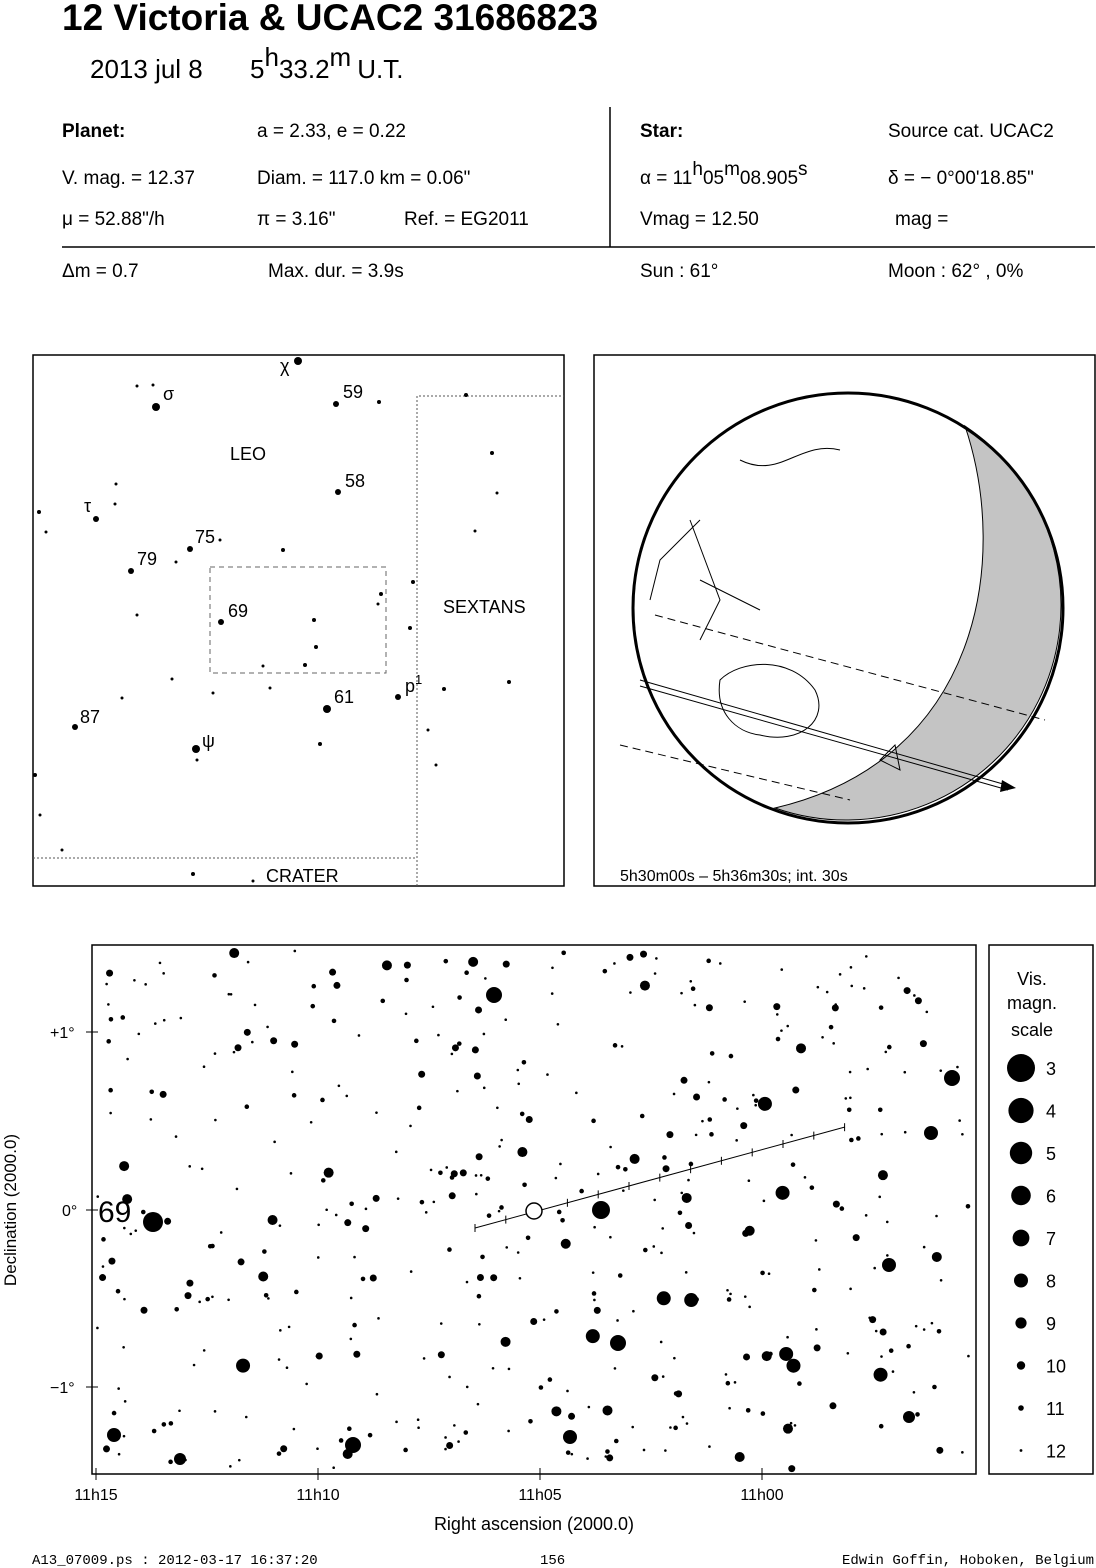 This screenshot has width=1096, height=1568. What do you see at coordinates (63, 1211) in the screenshot?
I see `y-ticks: +1° 0° −1°` at bounding box center [63, 1211].